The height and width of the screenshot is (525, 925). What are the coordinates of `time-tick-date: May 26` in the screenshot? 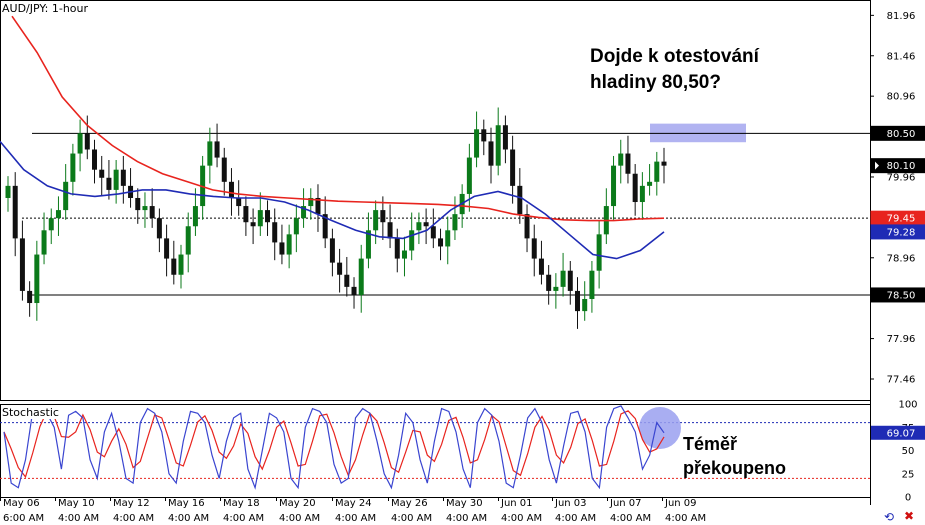 It's located at (409, 503).